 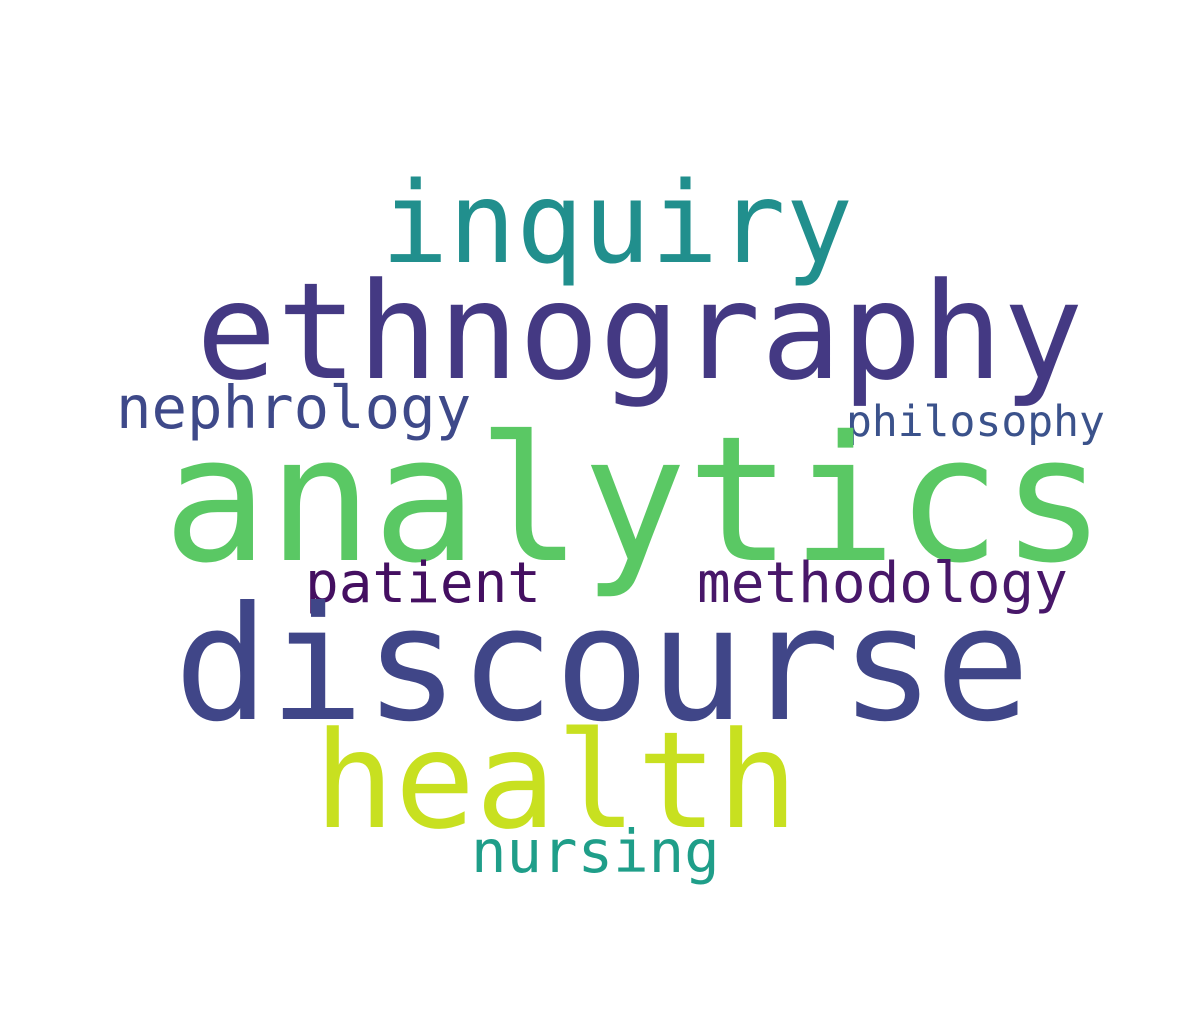 I want to click on word-nursing: nursing, so click(x=595, y=851).